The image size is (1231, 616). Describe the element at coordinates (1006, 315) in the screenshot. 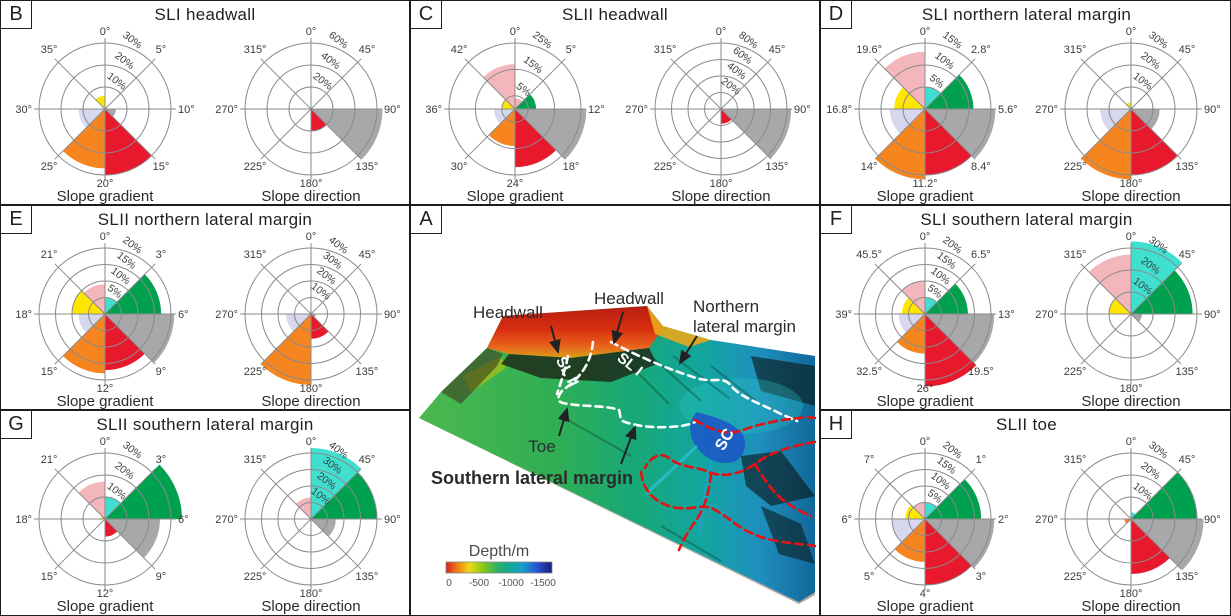

I see `svg-text: 13°` at that location.